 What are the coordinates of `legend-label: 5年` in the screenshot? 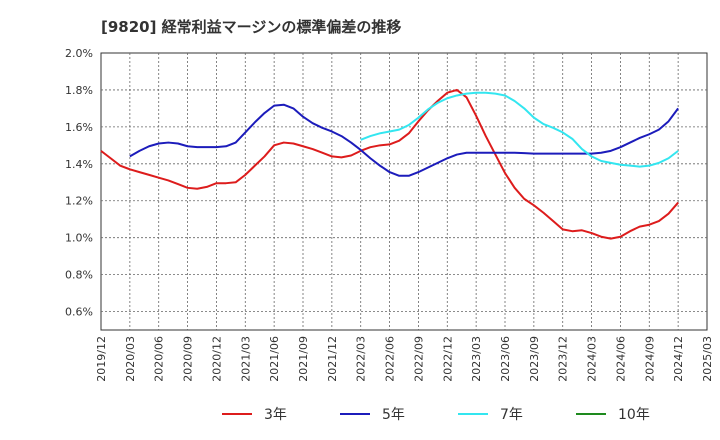 It's located at (393, 415).